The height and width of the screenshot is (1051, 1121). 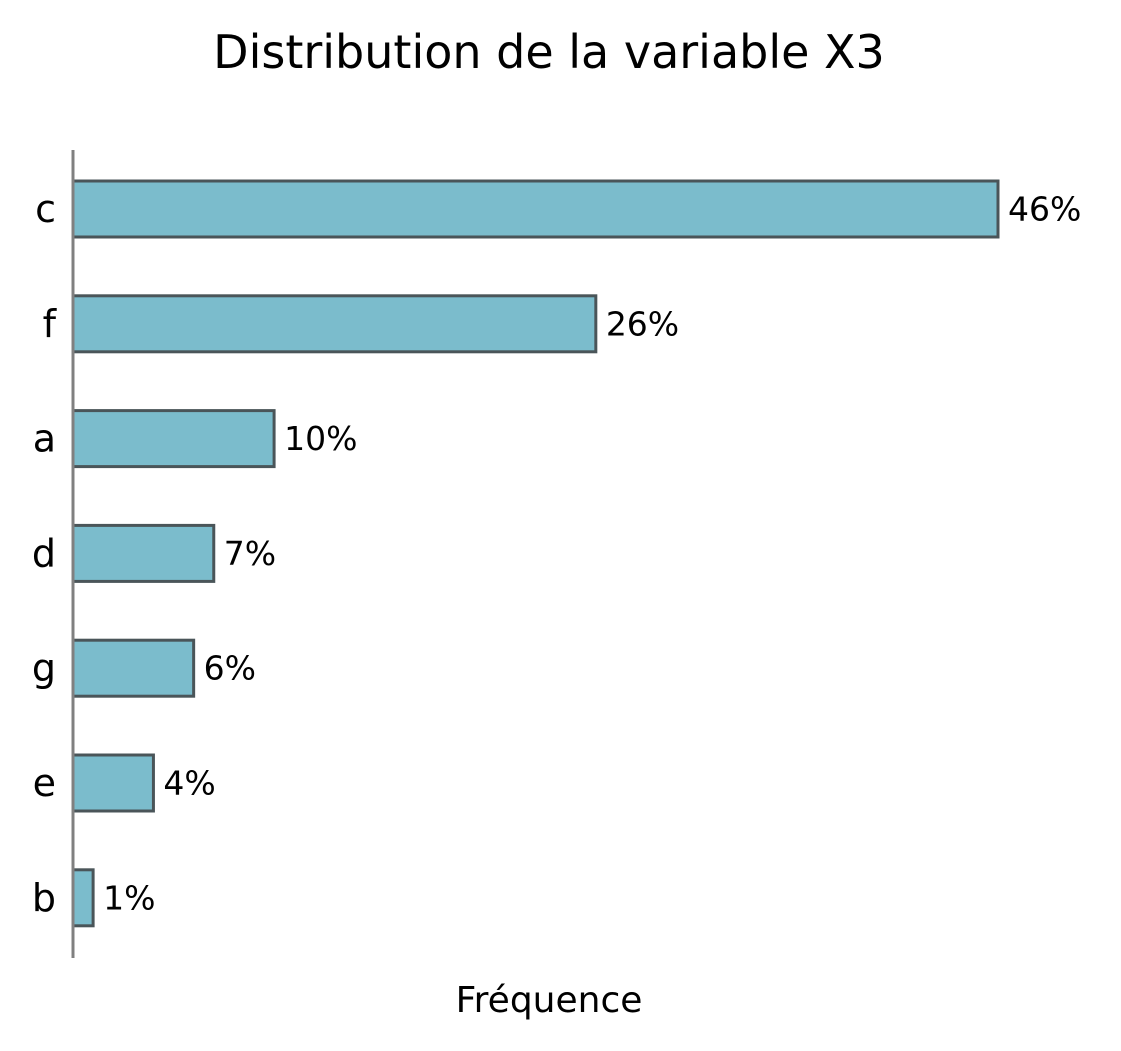 What do you see at coordinates (44, 668) in the screenshot?
I see `y-tick-label-g: g` at bounding box center [44, 668].